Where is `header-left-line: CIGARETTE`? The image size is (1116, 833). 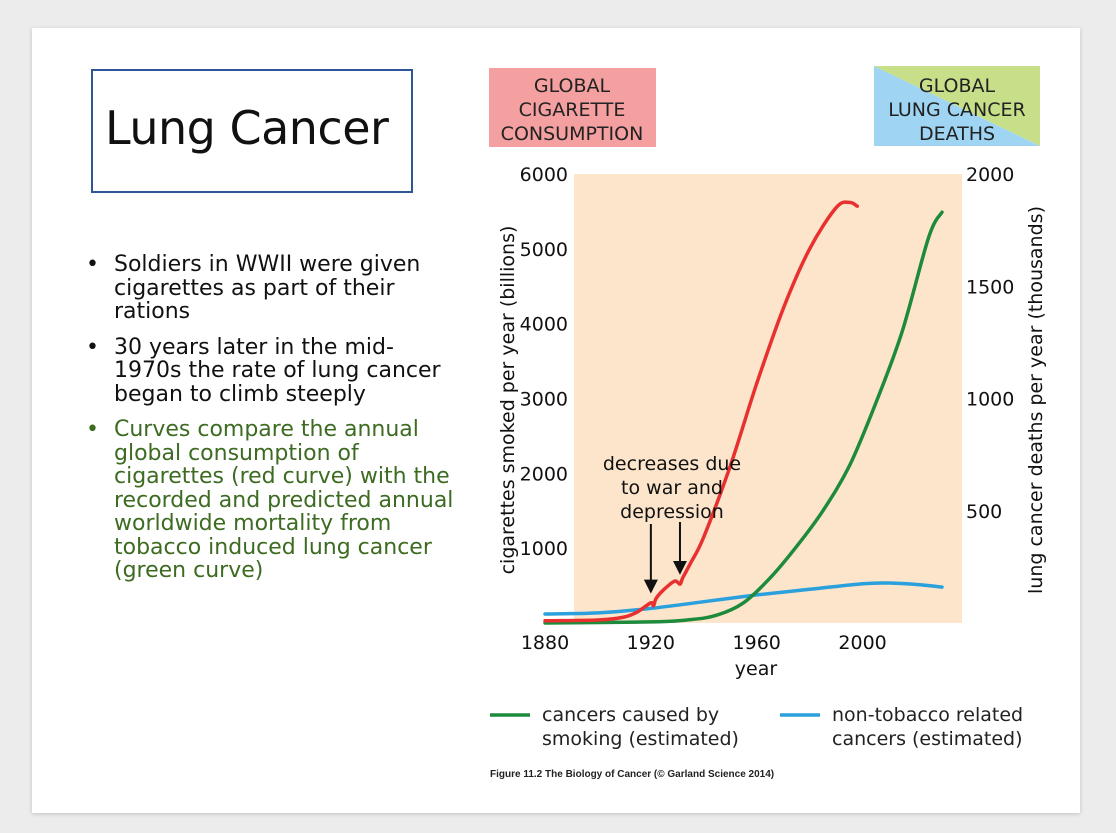
header-left-line: CIGARETTE is located at coordinates (572, 110).